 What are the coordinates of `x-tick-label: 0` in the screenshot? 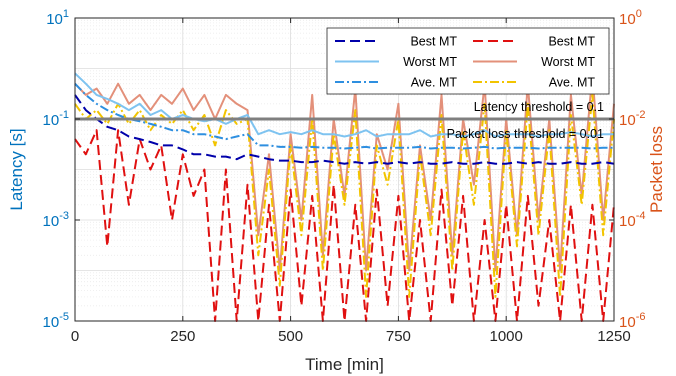 It's located at (75, 336).